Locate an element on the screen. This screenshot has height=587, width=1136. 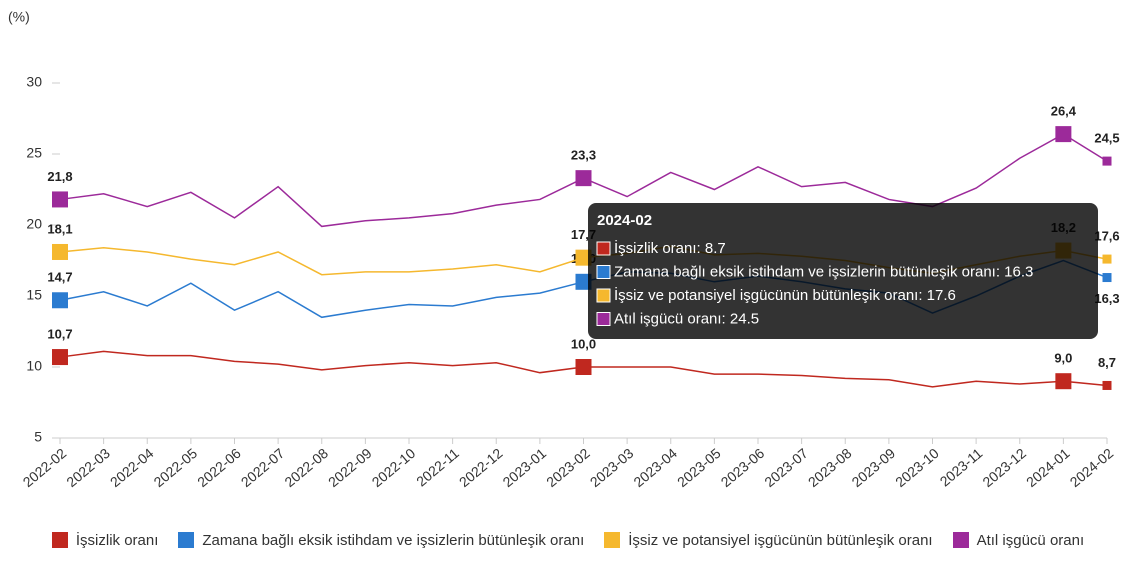
x-tick-label: 2023-10 is located at coordinates (917, 467).